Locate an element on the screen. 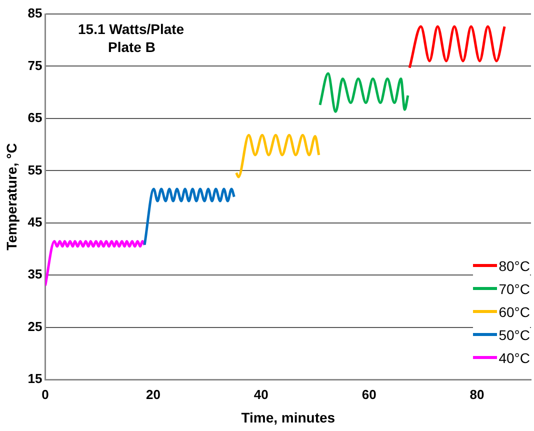 The height and width of the screenshot is (431, 534). y-tick-label: 25 is located at coordinates (35, 326).